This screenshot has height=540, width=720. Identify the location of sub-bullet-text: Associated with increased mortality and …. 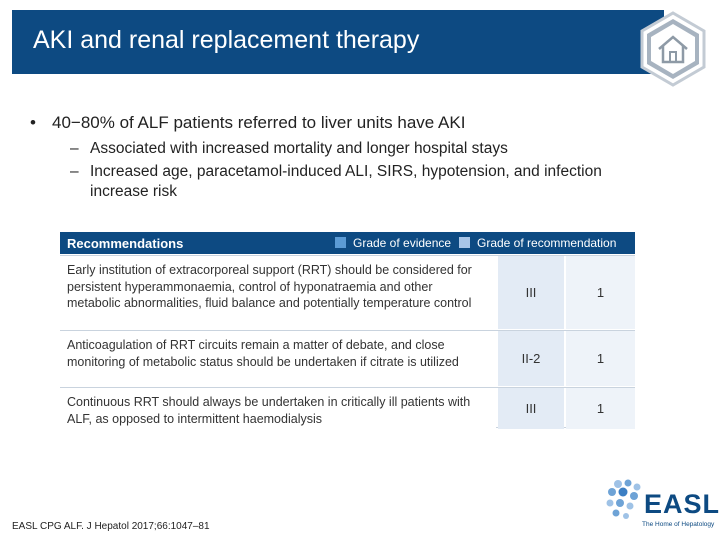
(299, 148).